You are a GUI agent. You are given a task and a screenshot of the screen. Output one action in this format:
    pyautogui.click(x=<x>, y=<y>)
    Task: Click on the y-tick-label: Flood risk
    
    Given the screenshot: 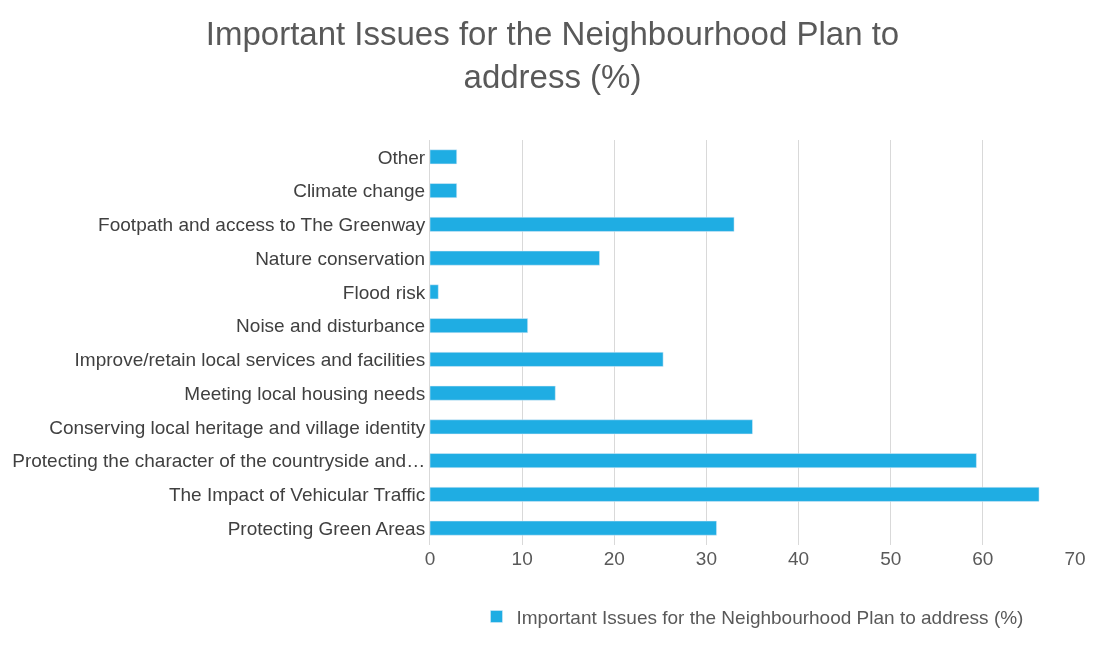 What is the action you would take?
    pyautogui.click(x=384, y=292)
    